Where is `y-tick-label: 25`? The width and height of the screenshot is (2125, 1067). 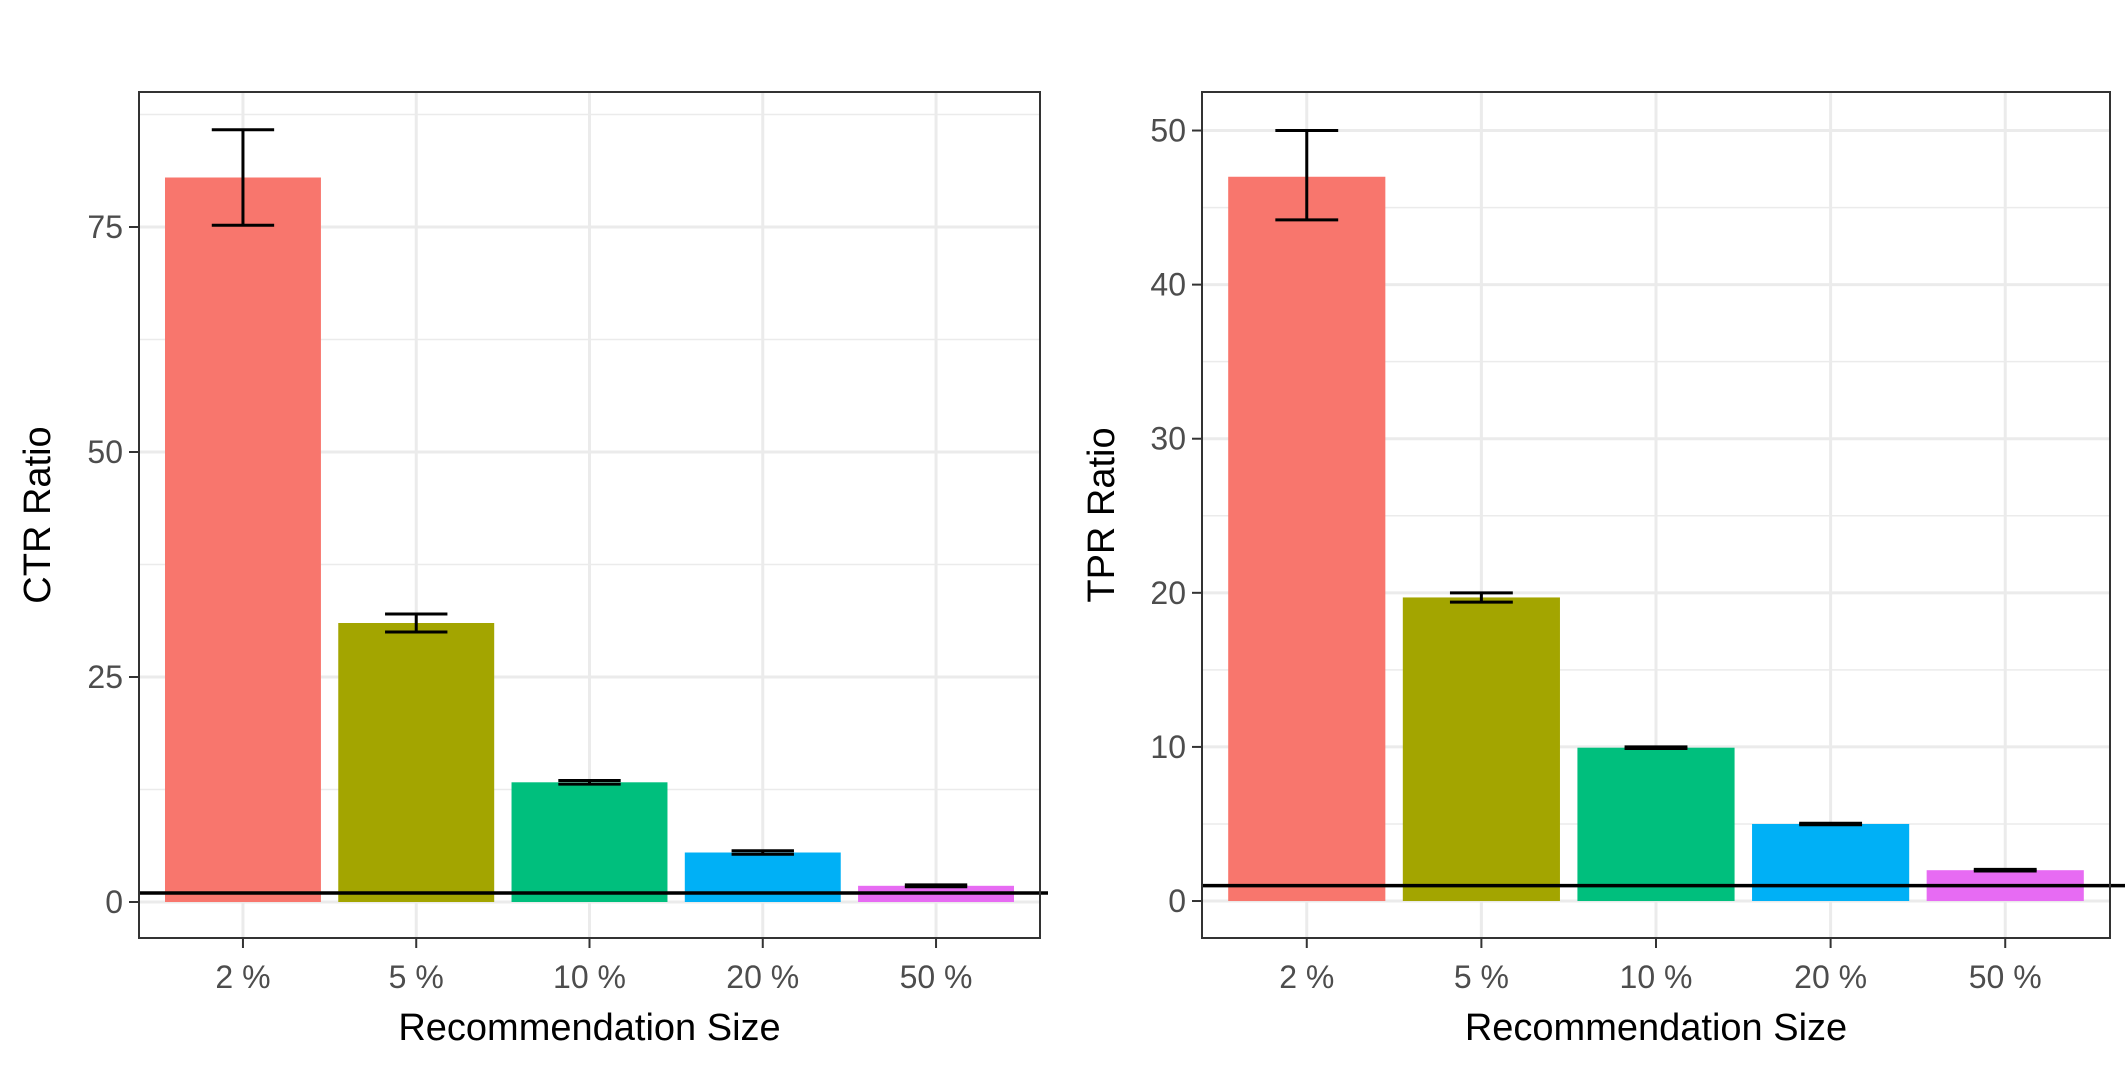
y-tick-label: 25 is located at coordinates (105, 677).